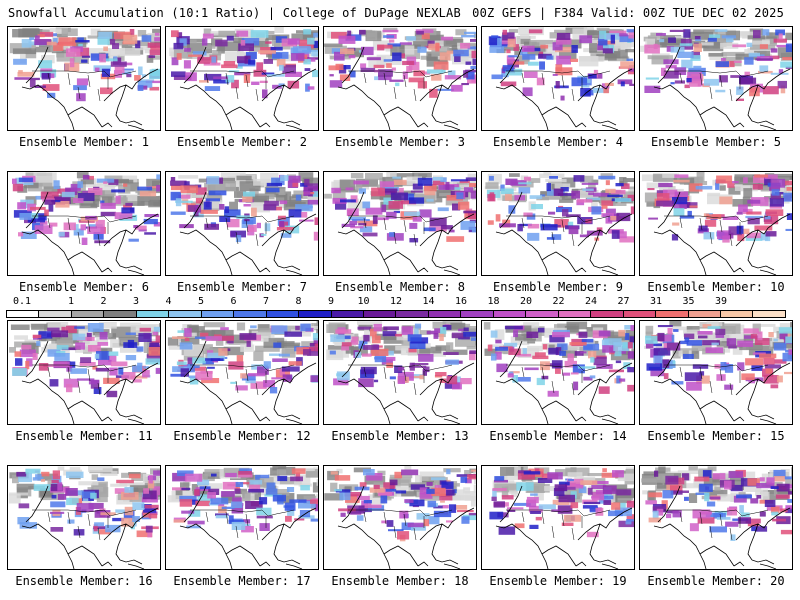 This screenshot has height=600, width=800. Describe the element at coordinates (84, 436) in the screenshot. I see `ensemble-member-label: Ensemble Member: 11` at that location.